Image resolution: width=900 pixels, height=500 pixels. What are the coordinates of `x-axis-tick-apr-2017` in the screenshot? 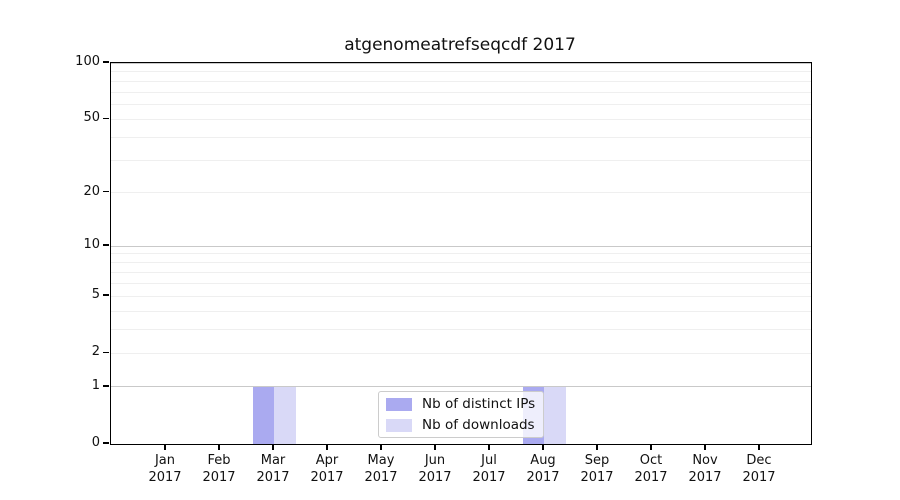 It's located at (327, 447).